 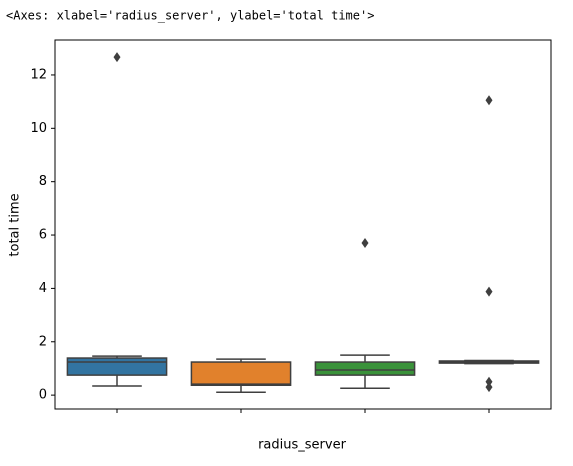 What do you see at coordinates (38, 128) in the screenshot?
I see `y-tick-label: 10` at bounding box center [38, 128].